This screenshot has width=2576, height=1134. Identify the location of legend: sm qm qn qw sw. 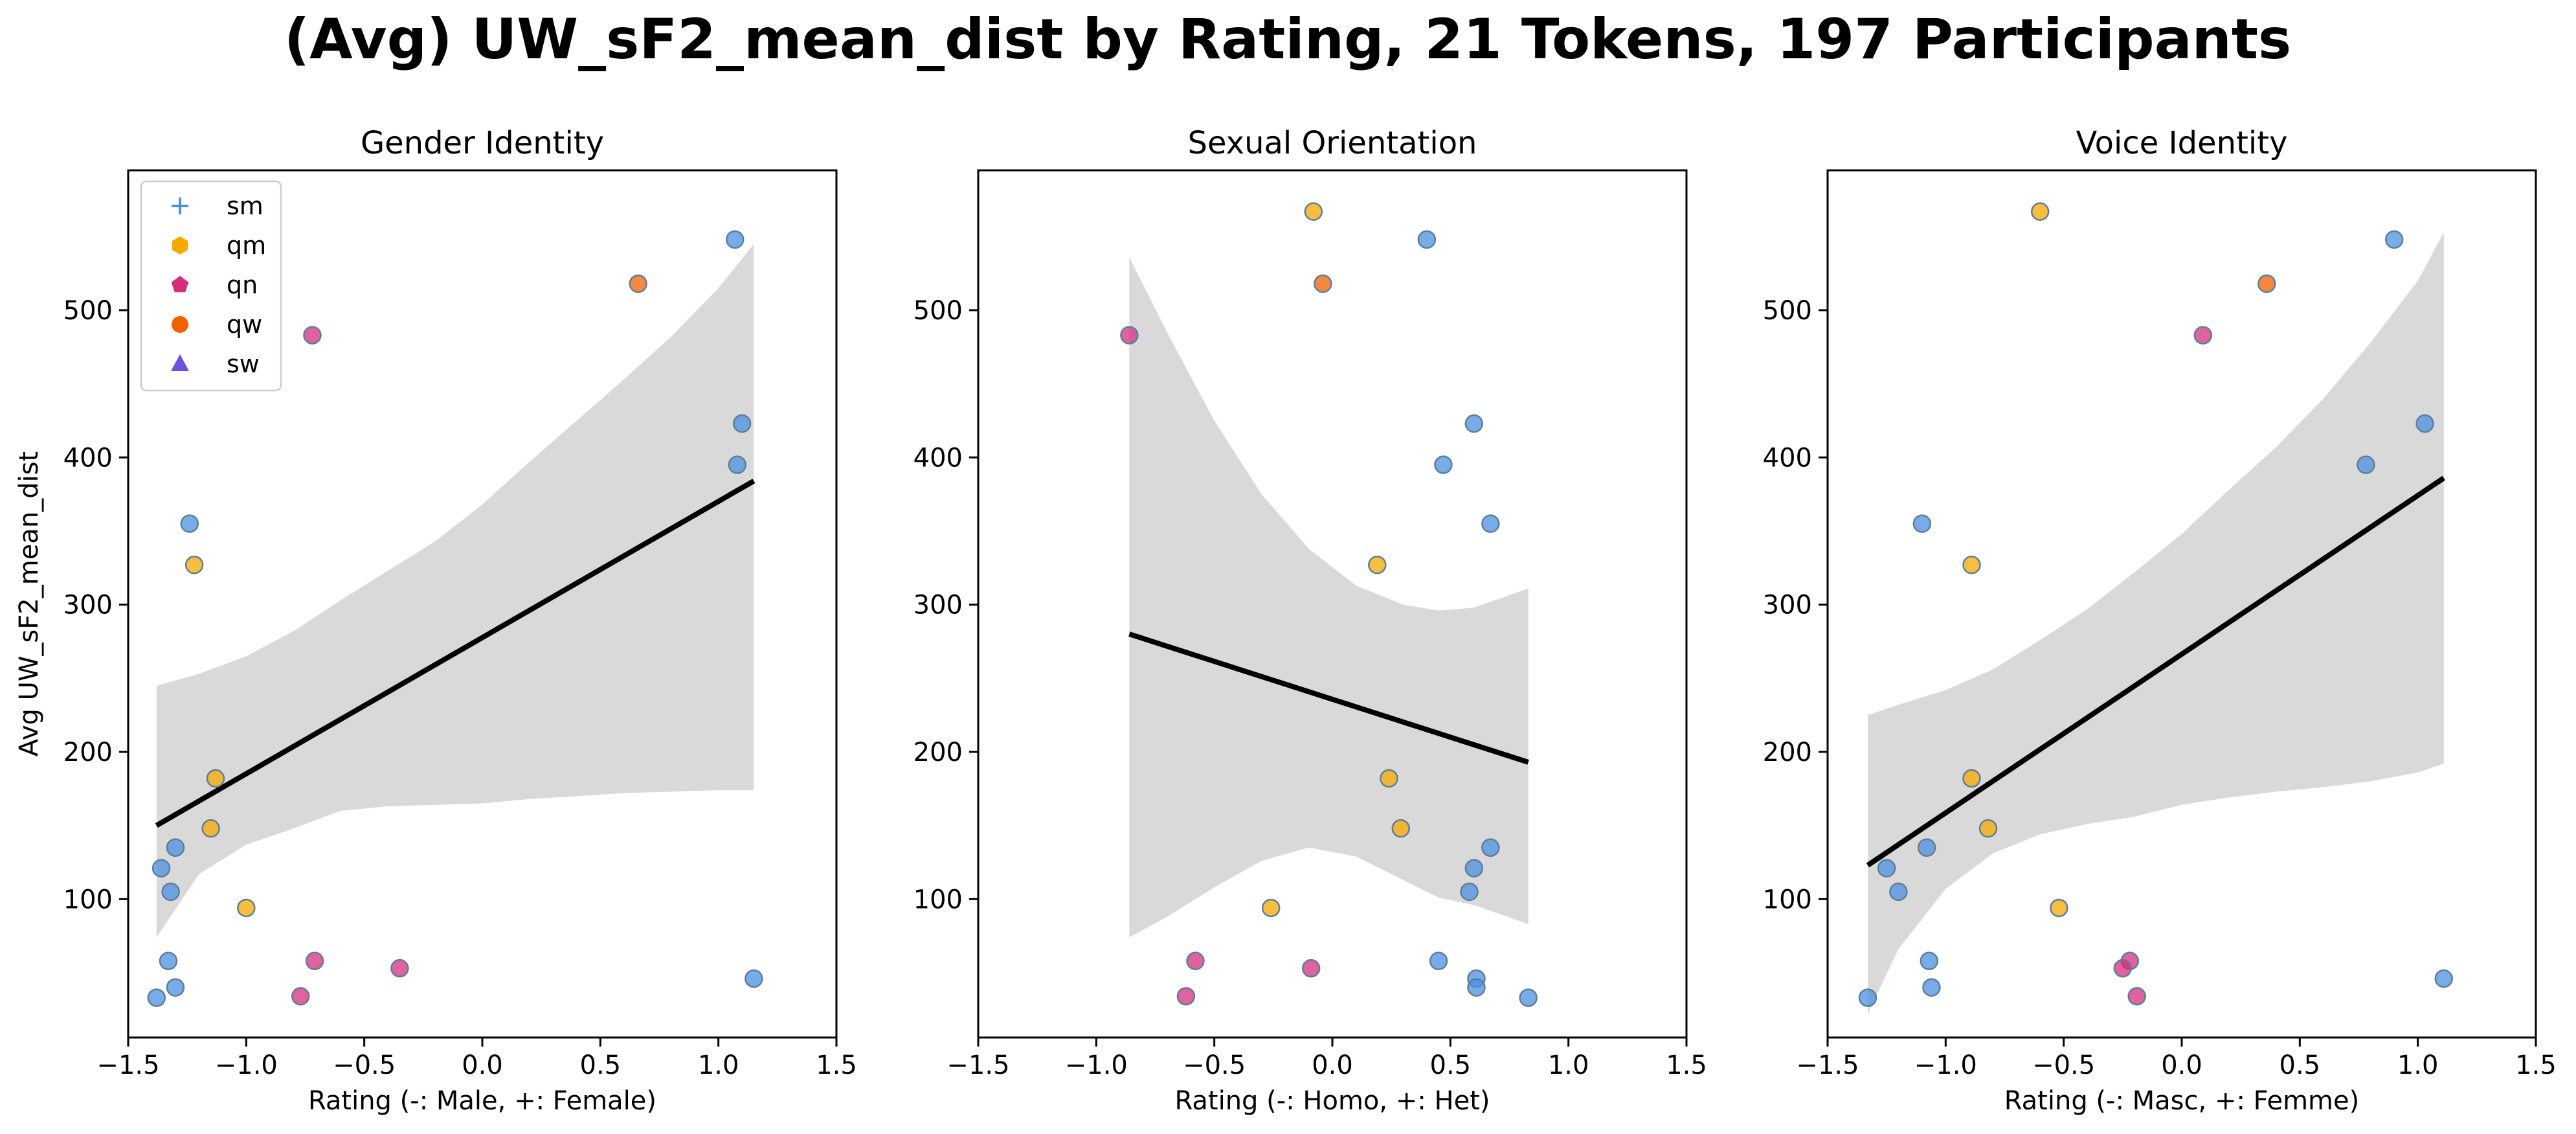
(211, 286).